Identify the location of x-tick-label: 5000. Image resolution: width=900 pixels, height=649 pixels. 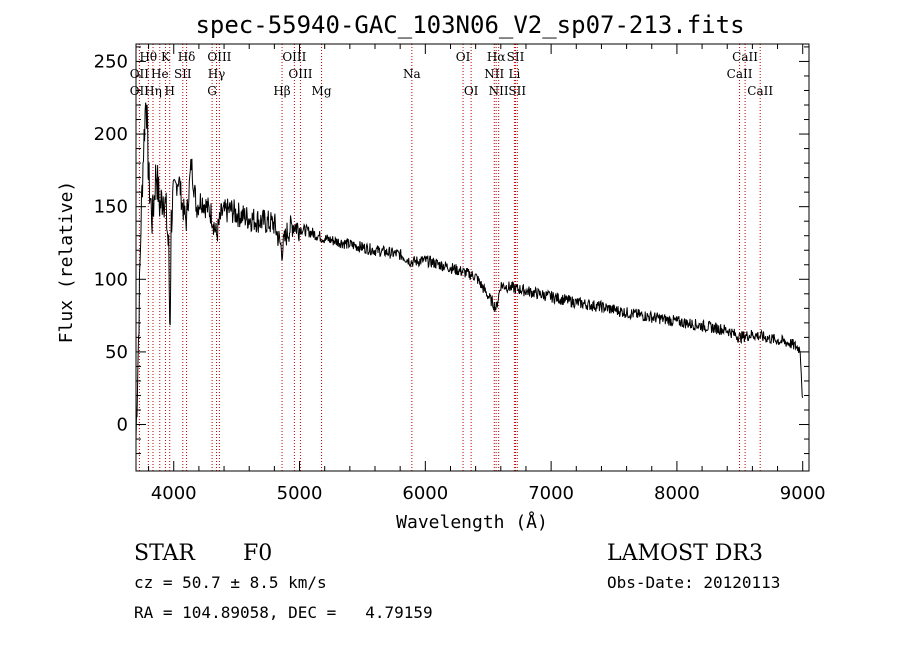
(300, 493).